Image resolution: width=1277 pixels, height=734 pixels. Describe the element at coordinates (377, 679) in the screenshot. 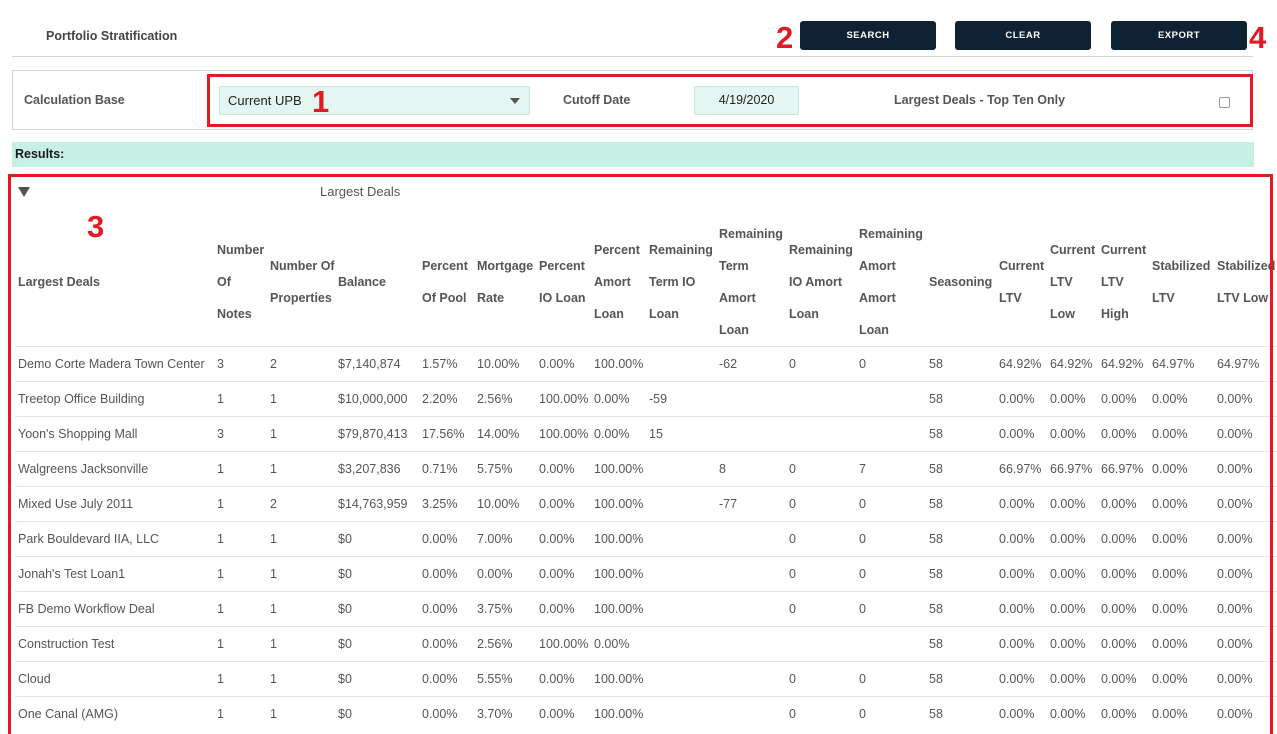

I see `table-cell: $0` at that location.